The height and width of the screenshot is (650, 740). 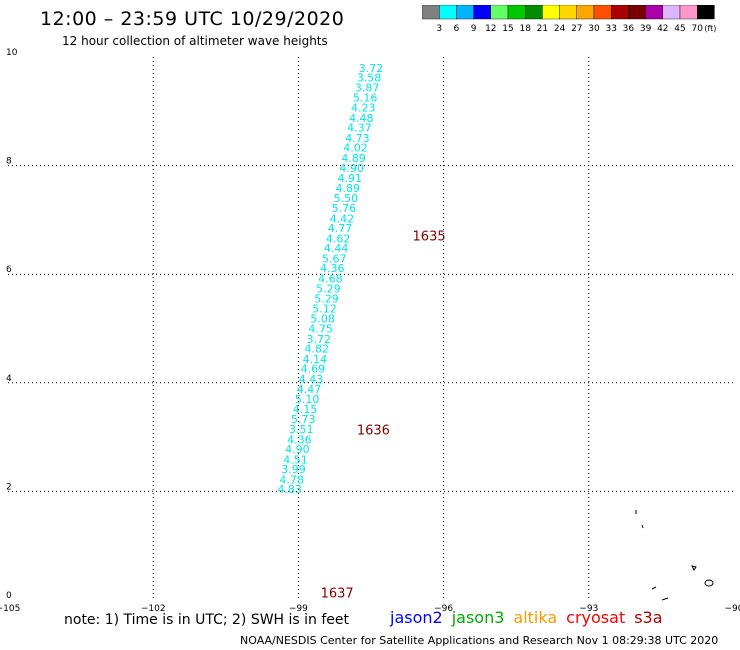 I want to click on satellite-legend: jason2 jason3 altika cryosat s3a, so click(x=531, y=617).